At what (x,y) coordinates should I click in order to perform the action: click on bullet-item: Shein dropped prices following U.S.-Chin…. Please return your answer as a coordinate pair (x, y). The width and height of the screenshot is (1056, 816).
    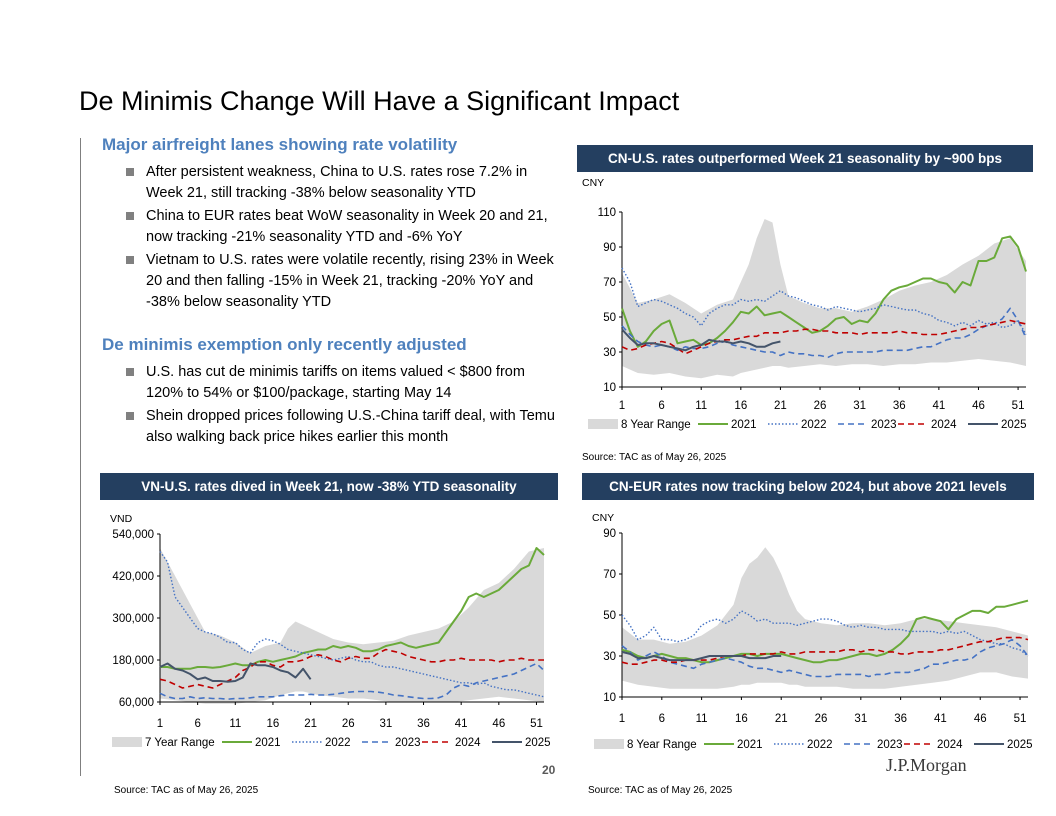
    Looking at the image, I should click on (344, 427).